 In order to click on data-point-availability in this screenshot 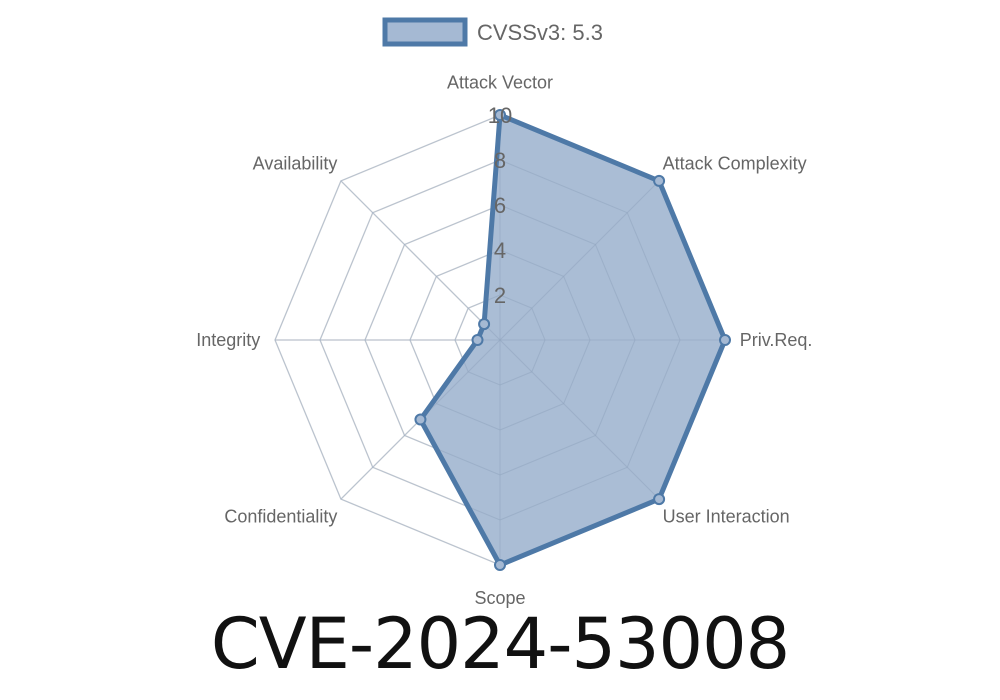, I will do `click(484, 324)`.